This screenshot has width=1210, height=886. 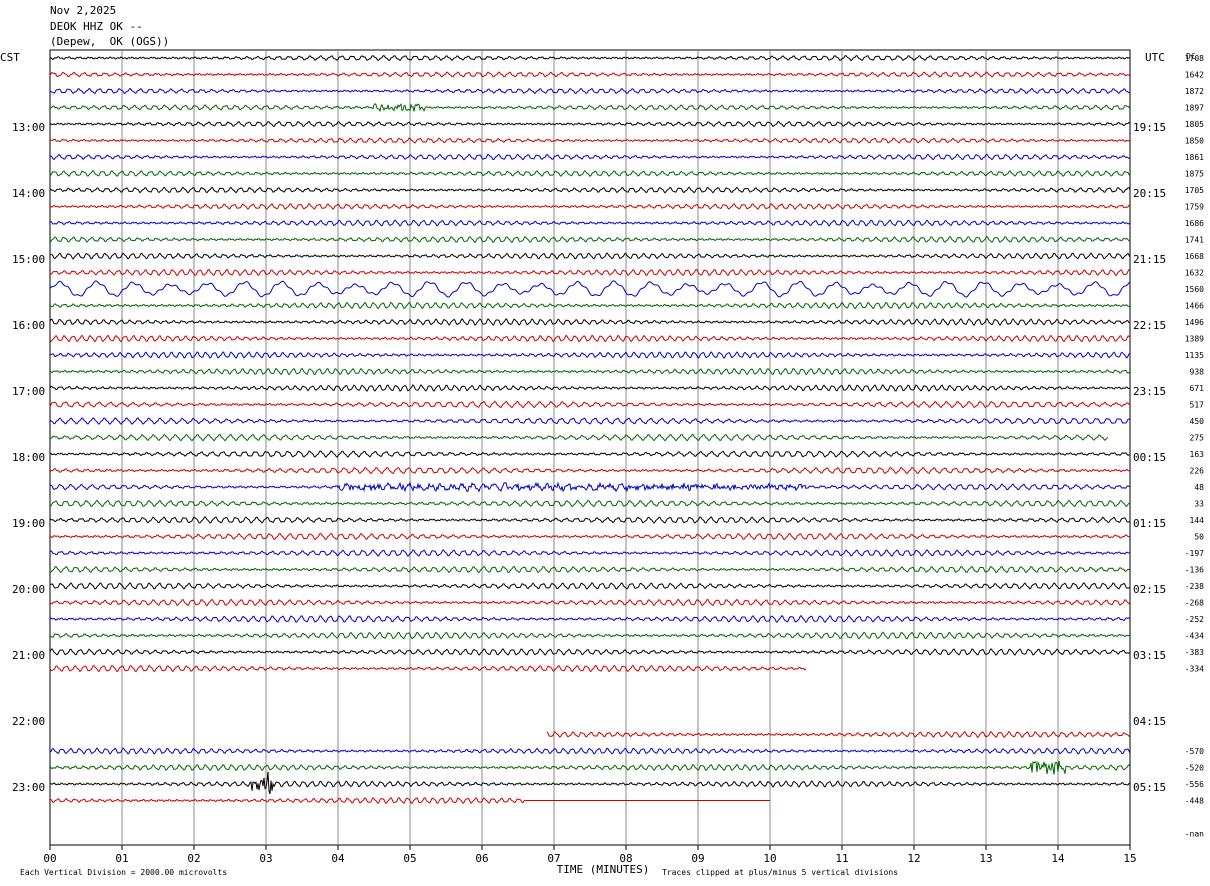 What do you see at coordinates (1194, 124) in the screenshot?
I see `dc-offset-label: 1805` at bounding box center [1194, 124].